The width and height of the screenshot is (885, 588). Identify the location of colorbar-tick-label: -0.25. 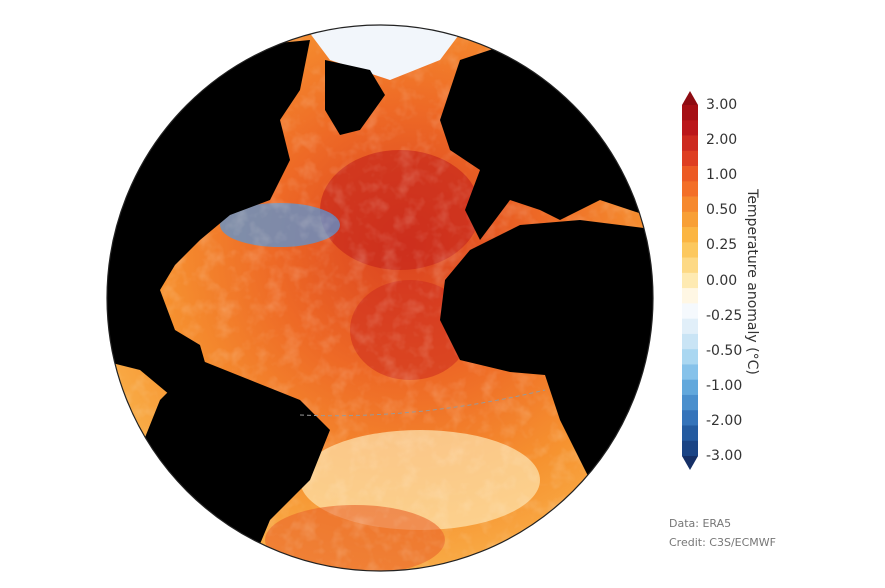
(724, 315).